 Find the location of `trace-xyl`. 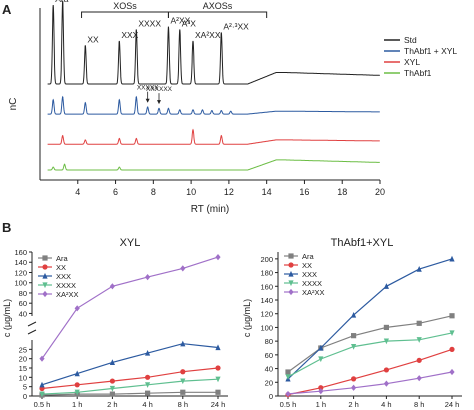

trace-xyl is located at coordinates (213, 136).